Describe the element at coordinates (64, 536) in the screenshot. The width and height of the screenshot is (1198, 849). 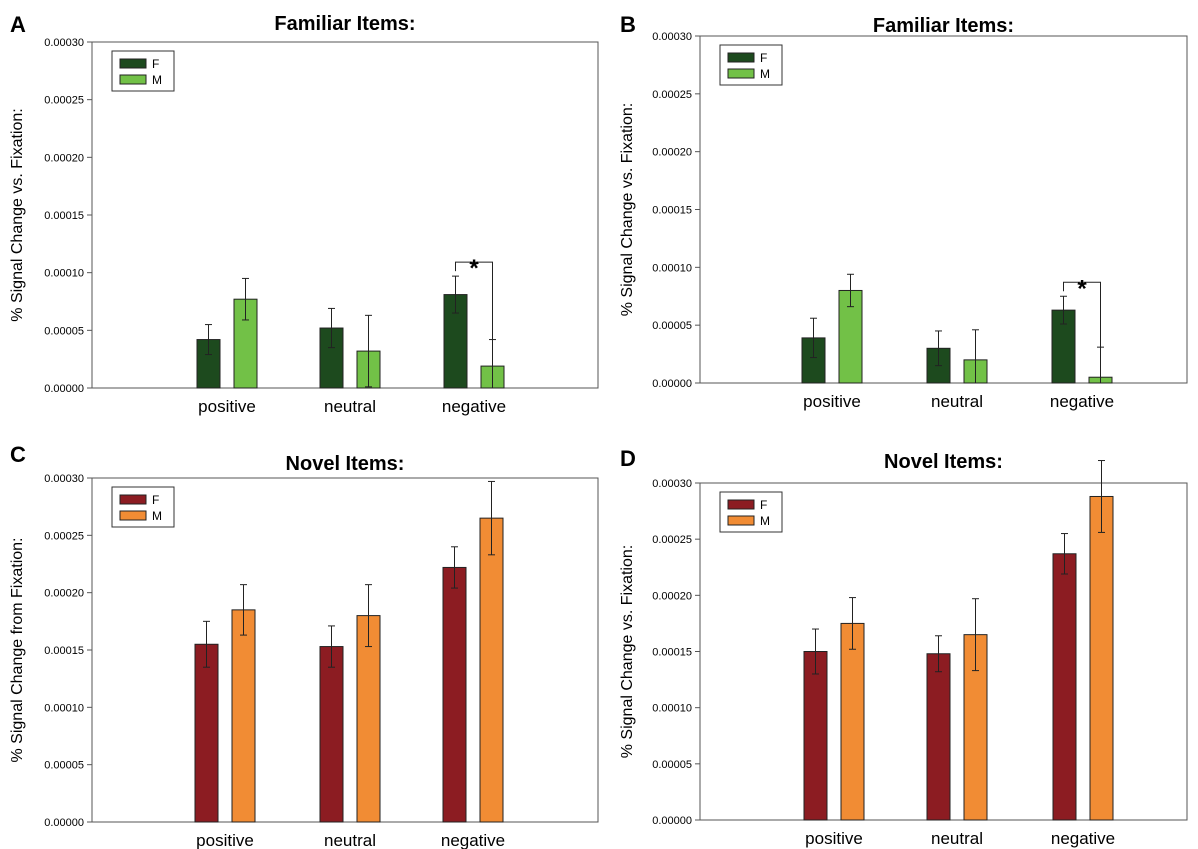
I see `panel-c-ytick-label: 0.00025` at that location.